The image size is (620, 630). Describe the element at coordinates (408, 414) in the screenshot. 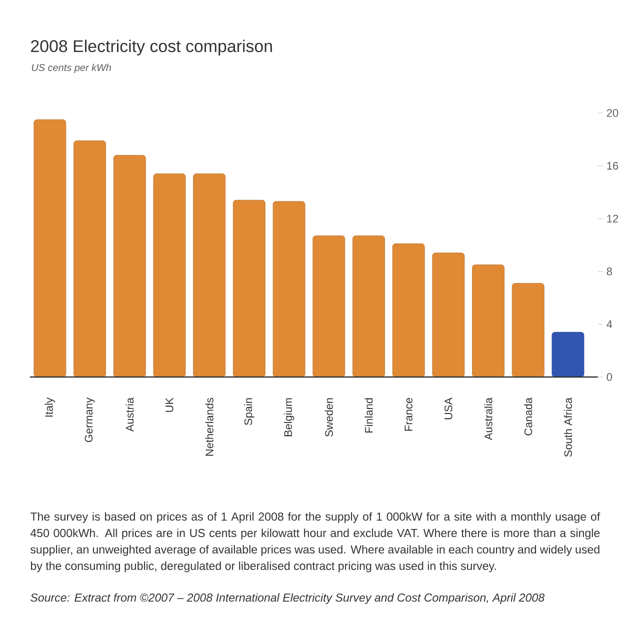

I see `x-tick-label: France` at that location.